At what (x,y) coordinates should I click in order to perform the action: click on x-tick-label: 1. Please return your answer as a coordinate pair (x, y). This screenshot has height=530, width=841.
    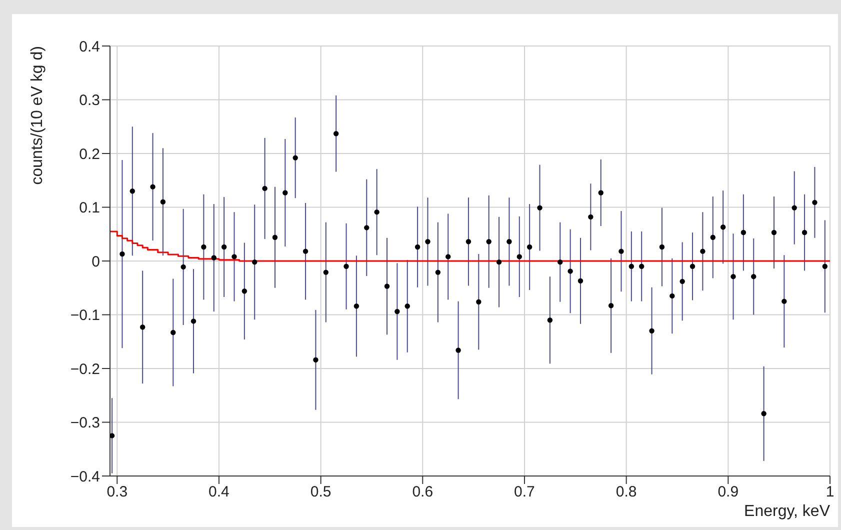
    Looking at the image, I should click on (830, 492).